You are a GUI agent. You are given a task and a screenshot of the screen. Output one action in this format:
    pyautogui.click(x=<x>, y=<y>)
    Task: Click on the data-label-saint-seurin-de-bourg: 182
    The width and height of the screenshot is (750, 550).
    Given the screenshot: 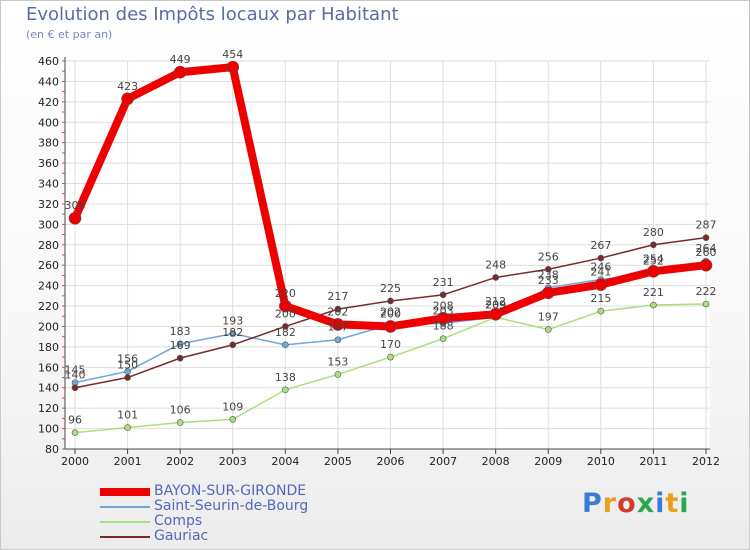 What is the action you would take?
    pyautogui.click(x=285, y=332)
    